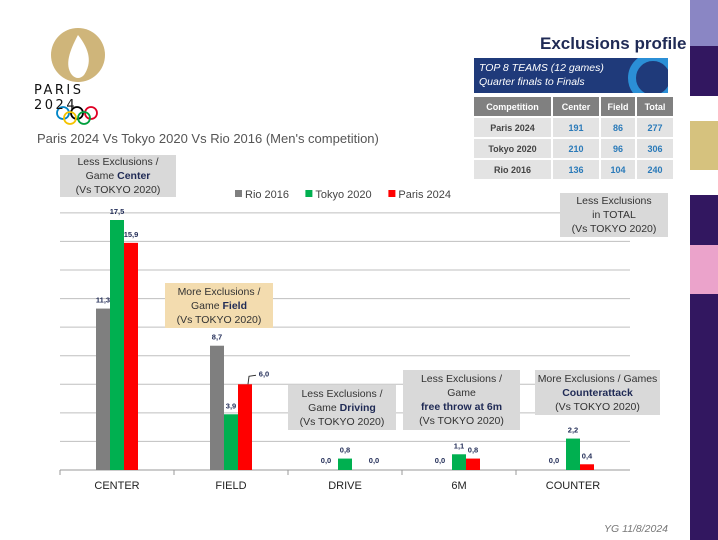 The width and height of the screenshot is (718, 540). Describe the element at coordinates (655, 106) in the screenshot. I see `col-header: Total` at that location.